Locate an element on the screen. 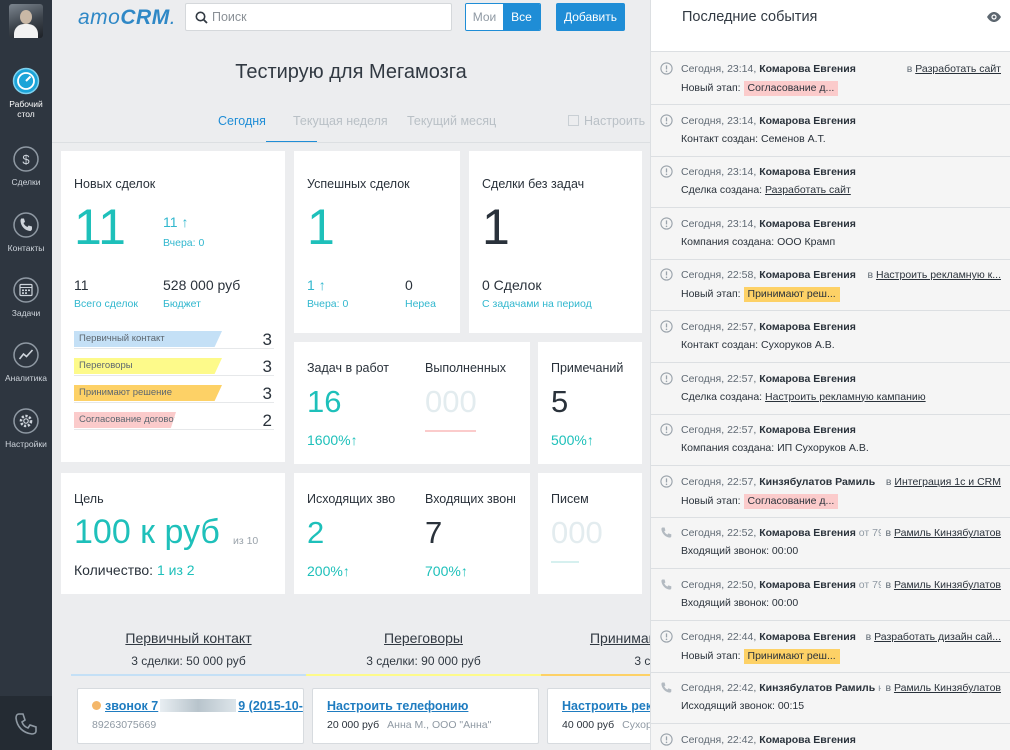  widget-goal: Цель 100 к руб из 10 Количество: 1 из 2 is located at coordinates (173, 533).